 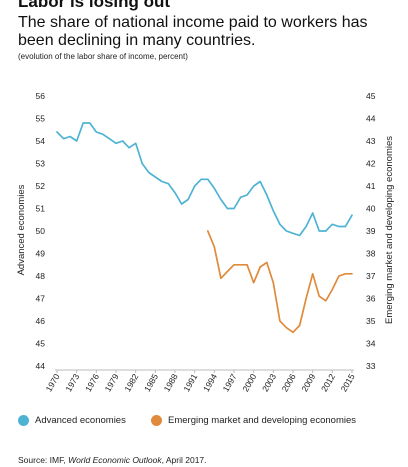 I want to click on right-tick-label: 41, so click(x=371, y=186).